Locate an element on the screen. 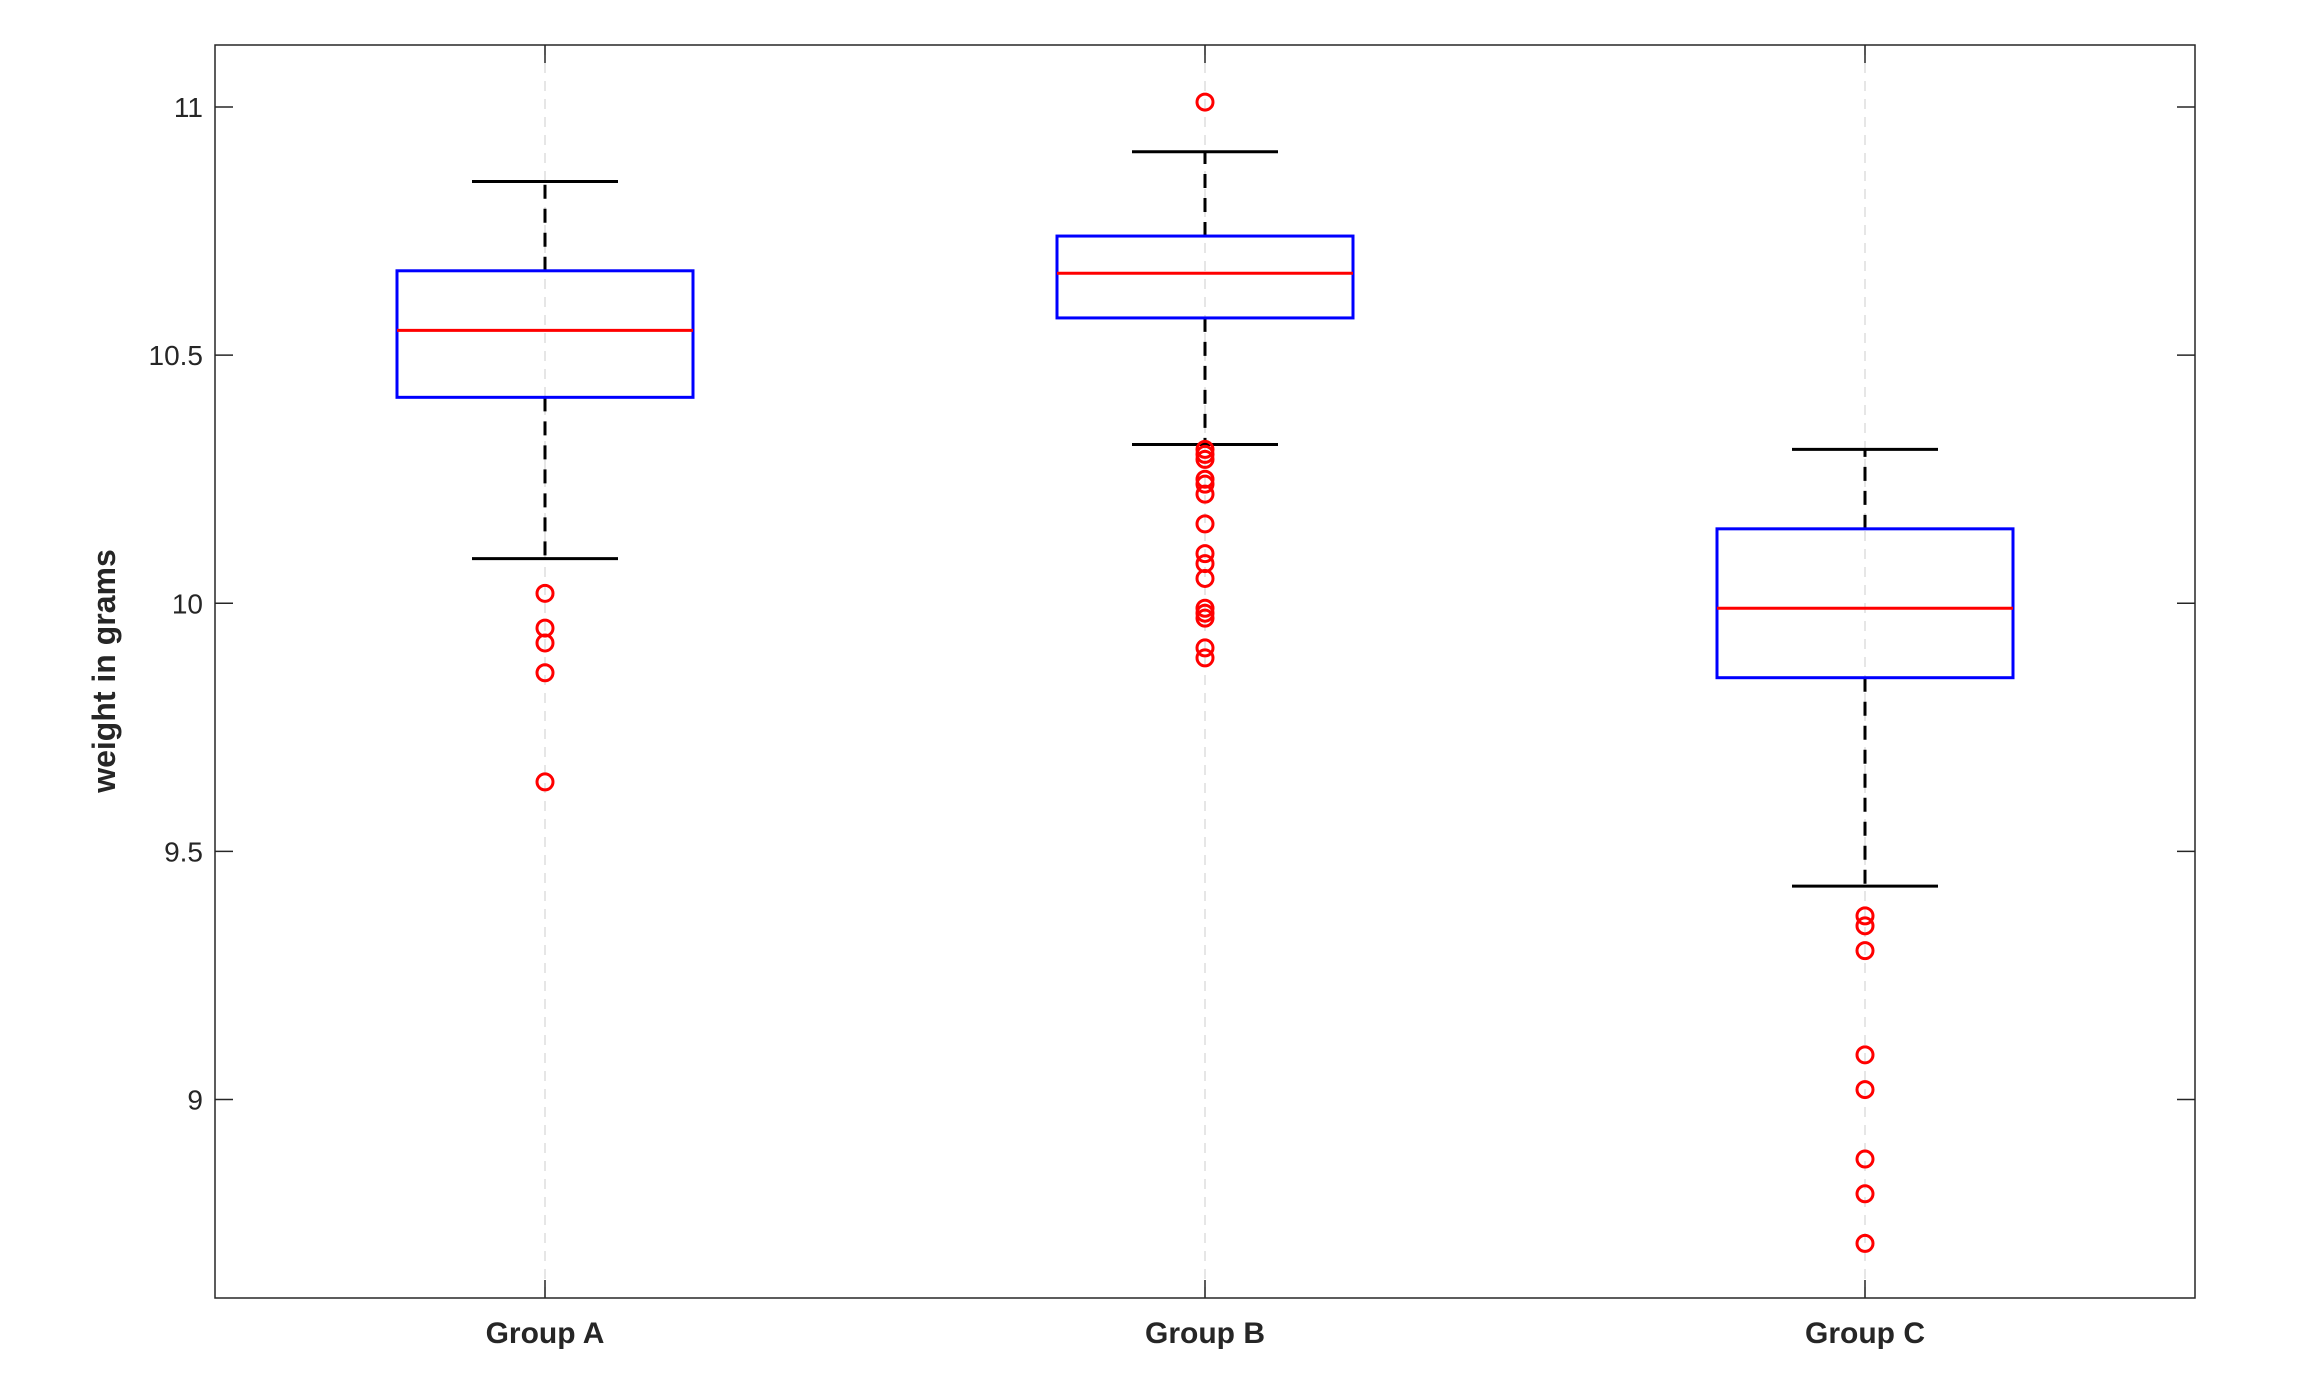 Image resolution: width=2297 pixels, height=1382 pixels. x-tick-label: Group A is located at coordinates (545, 1333).